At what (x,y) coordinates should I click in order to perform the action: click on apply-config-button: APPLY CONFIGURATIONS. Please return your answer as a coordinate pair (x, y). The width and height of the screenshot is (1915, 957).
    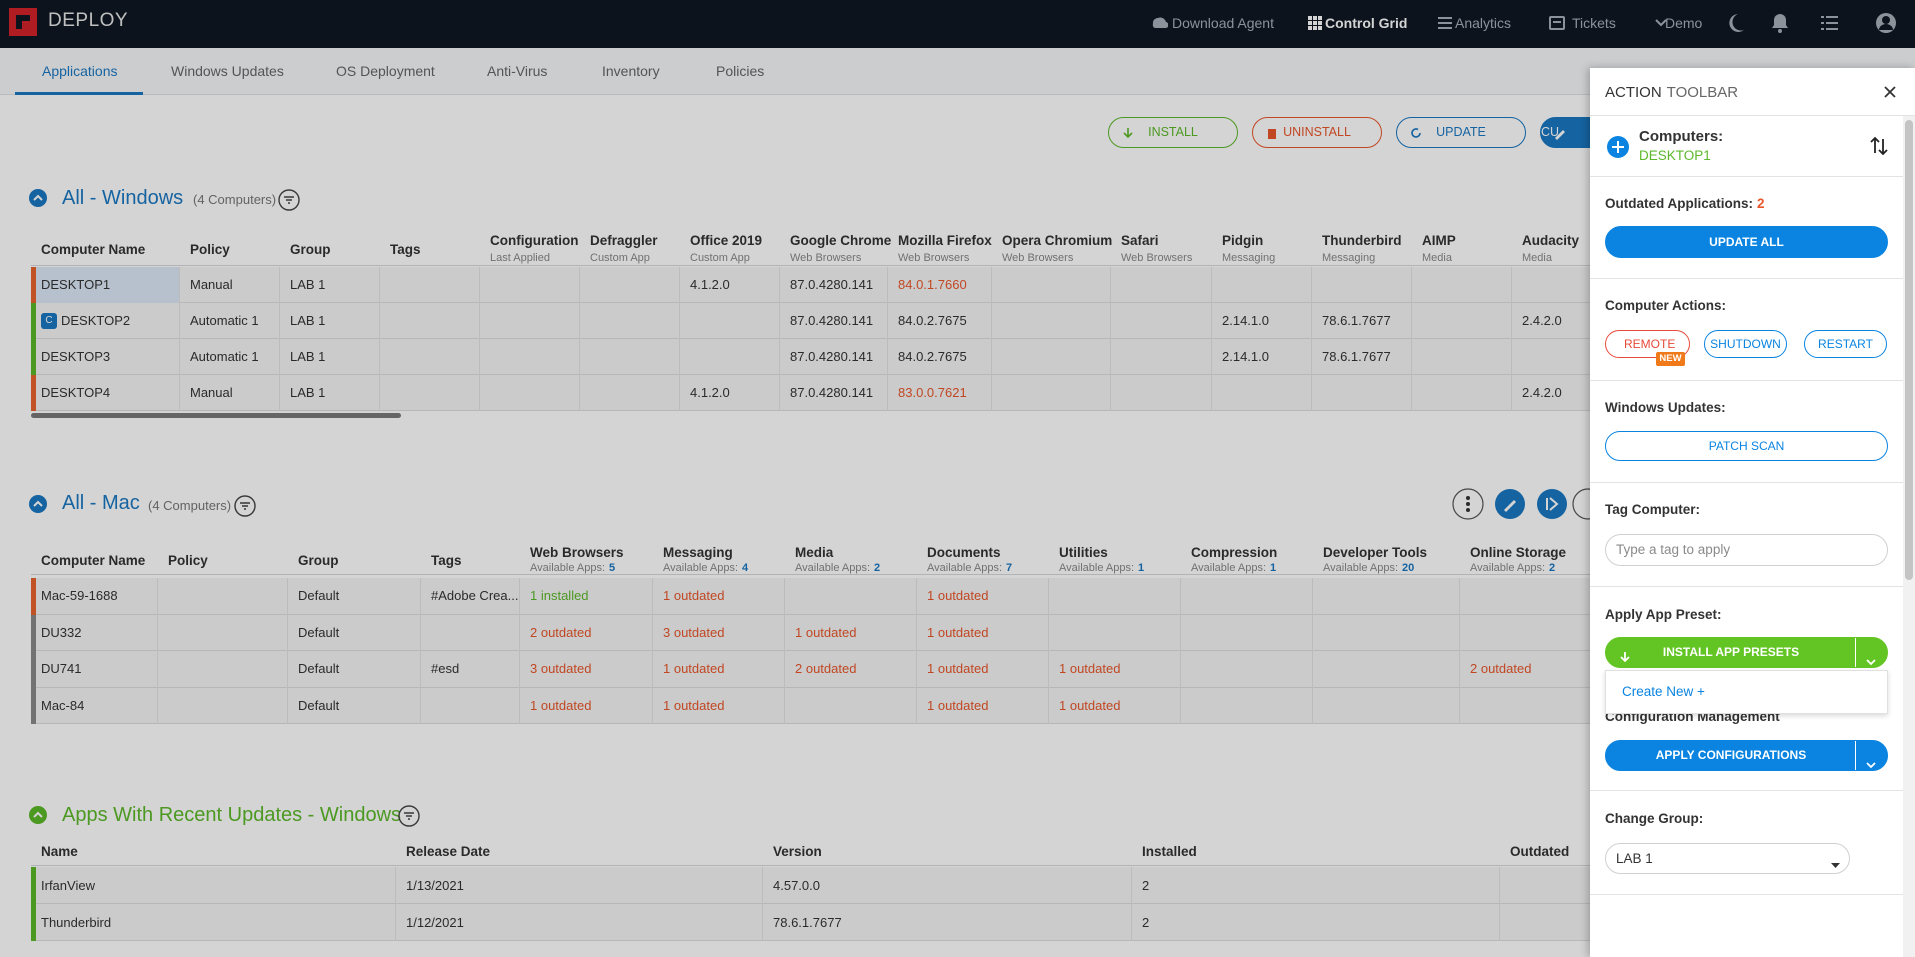
    Looking at the image, I should click on (1746, 755).